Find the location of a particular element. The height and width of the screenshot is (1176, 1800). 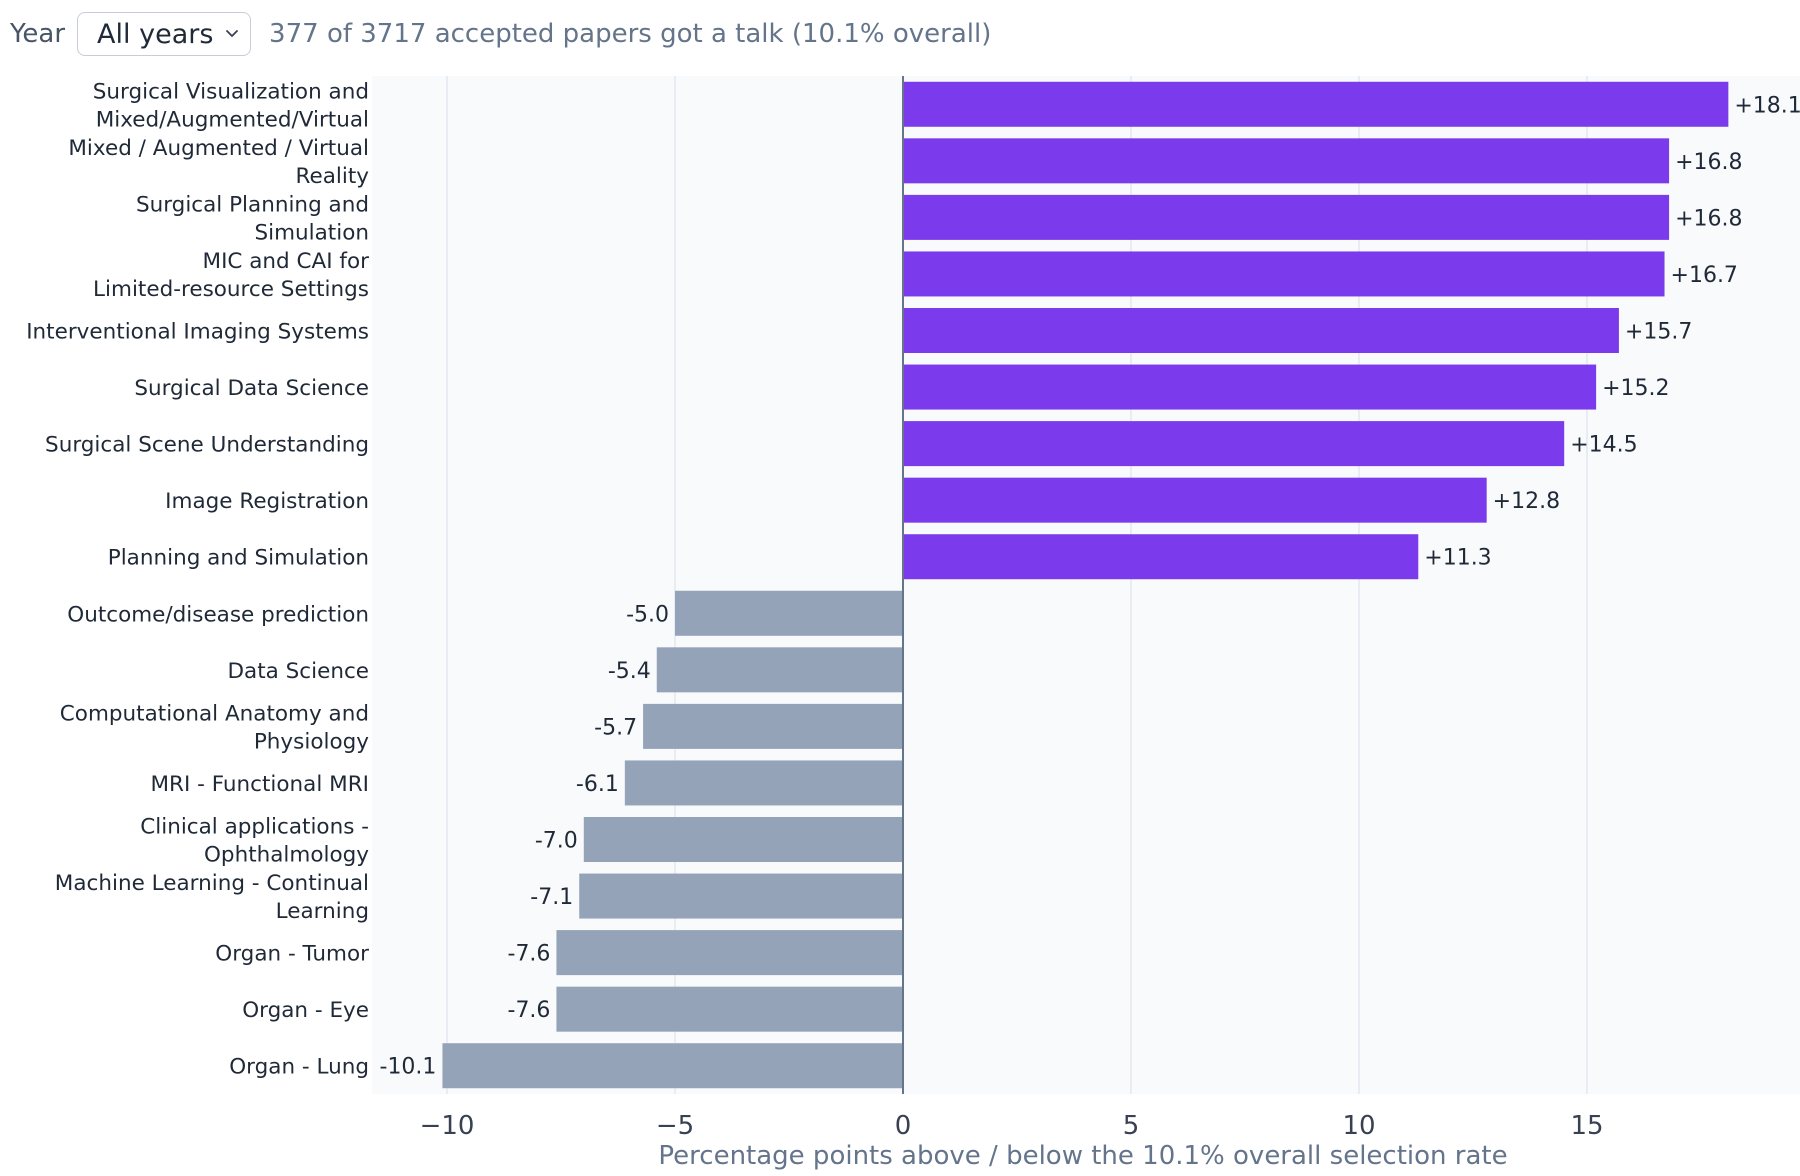

category-label: Limited-resource Settings is located at coordinates (231, 289).